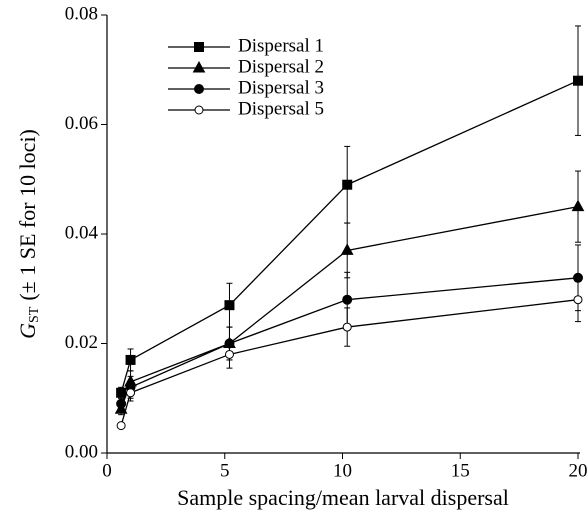 This screenshot has height=518, width=587. Describe the element at coordinates (81, 13) in the screenshot. I see `y-tick-label: 0.08` at that location.